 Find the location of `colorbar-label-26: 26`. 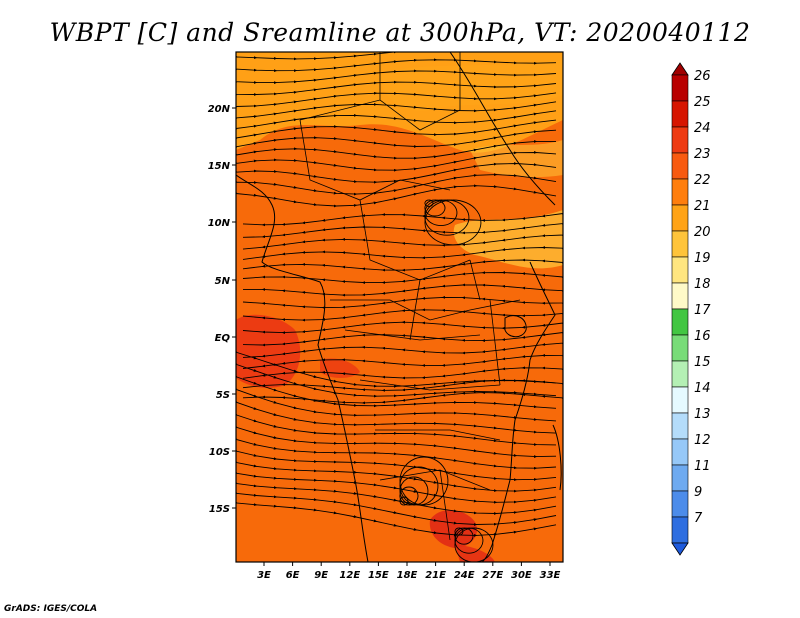

colorbar-label-26: 26 is located at coordinates (702, 76).